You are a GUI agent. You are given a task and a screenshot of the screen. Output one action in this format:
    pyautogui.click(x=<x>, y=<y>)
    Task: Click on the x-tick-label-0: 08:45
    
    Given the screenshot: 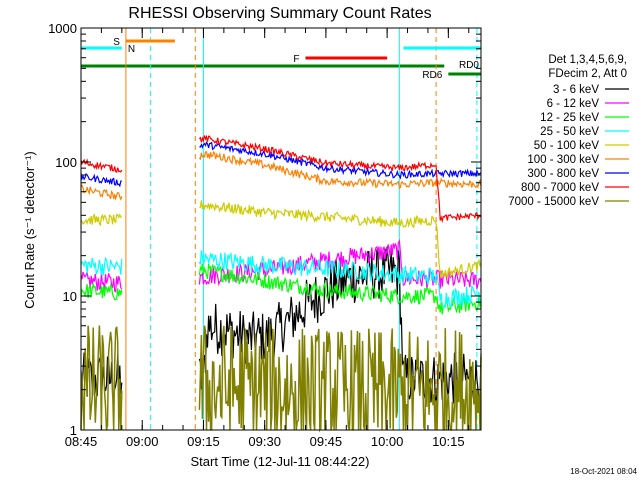 What is the action you would take?
    pyautogui.click(x=81, y=441)
    